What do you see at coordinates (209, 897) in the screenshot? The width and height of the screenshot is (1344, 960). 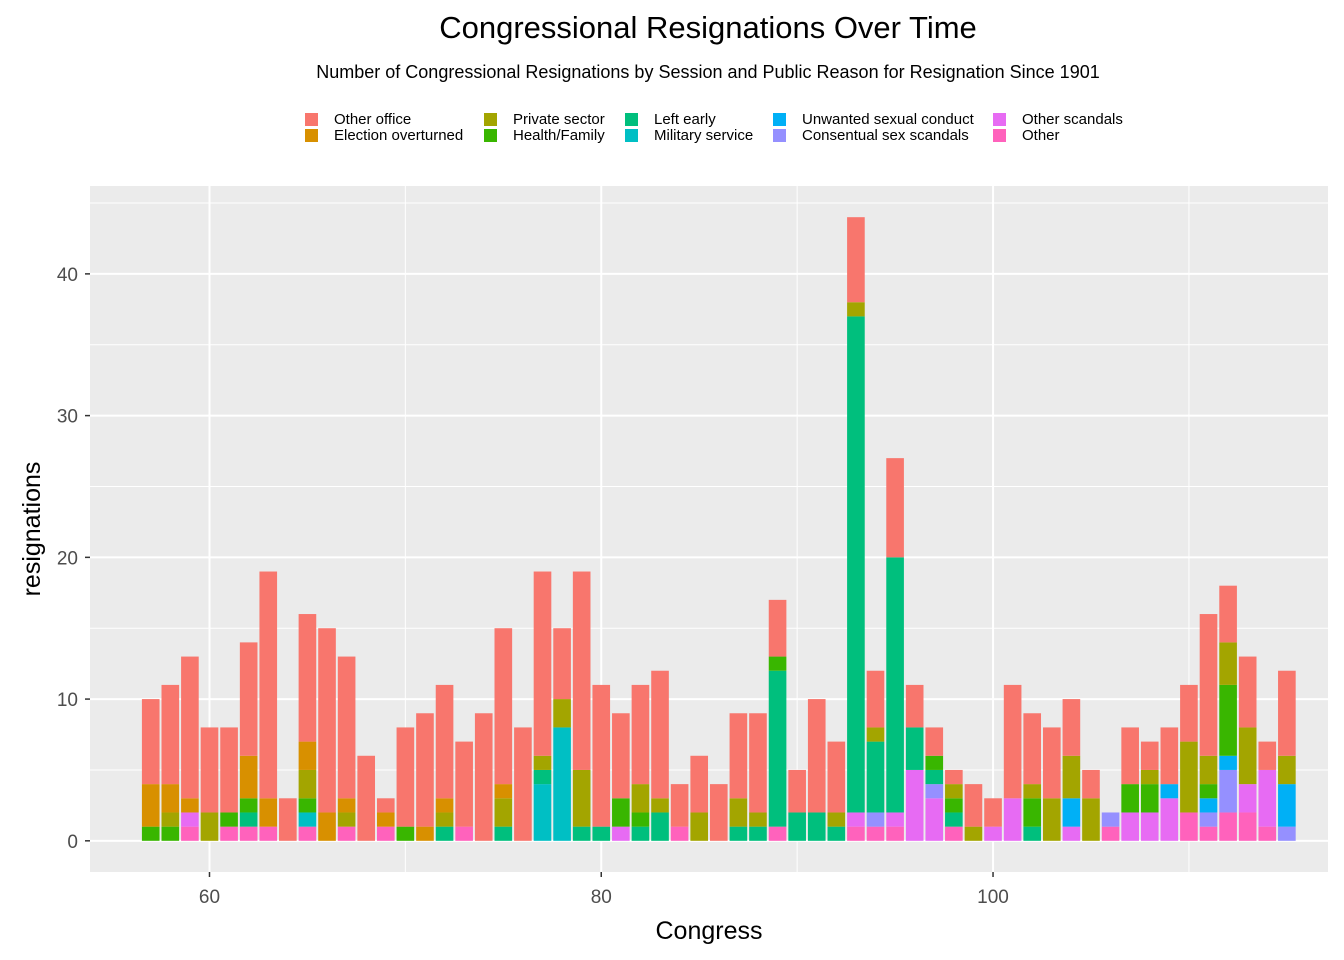 I see `x-tick-label: 60` at bounding box center [209, 897].